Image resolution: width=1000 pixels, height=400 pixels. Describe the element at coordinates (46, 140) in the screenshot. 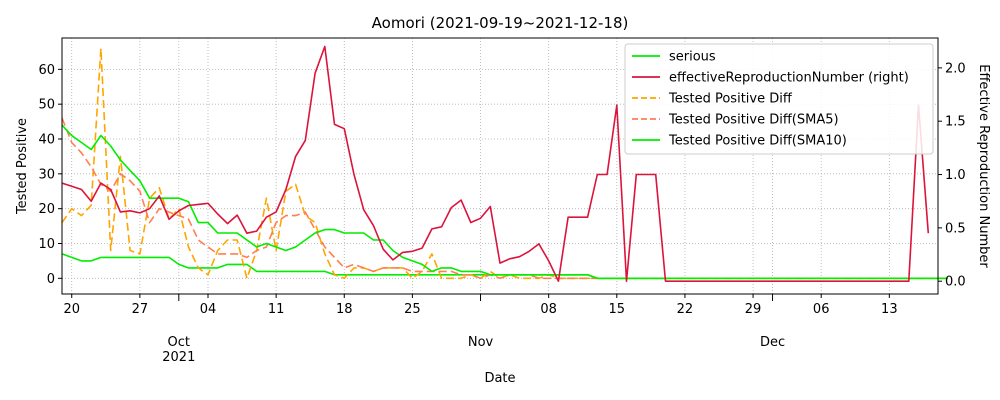

I see `y-left-tick-label: 40` at that location.